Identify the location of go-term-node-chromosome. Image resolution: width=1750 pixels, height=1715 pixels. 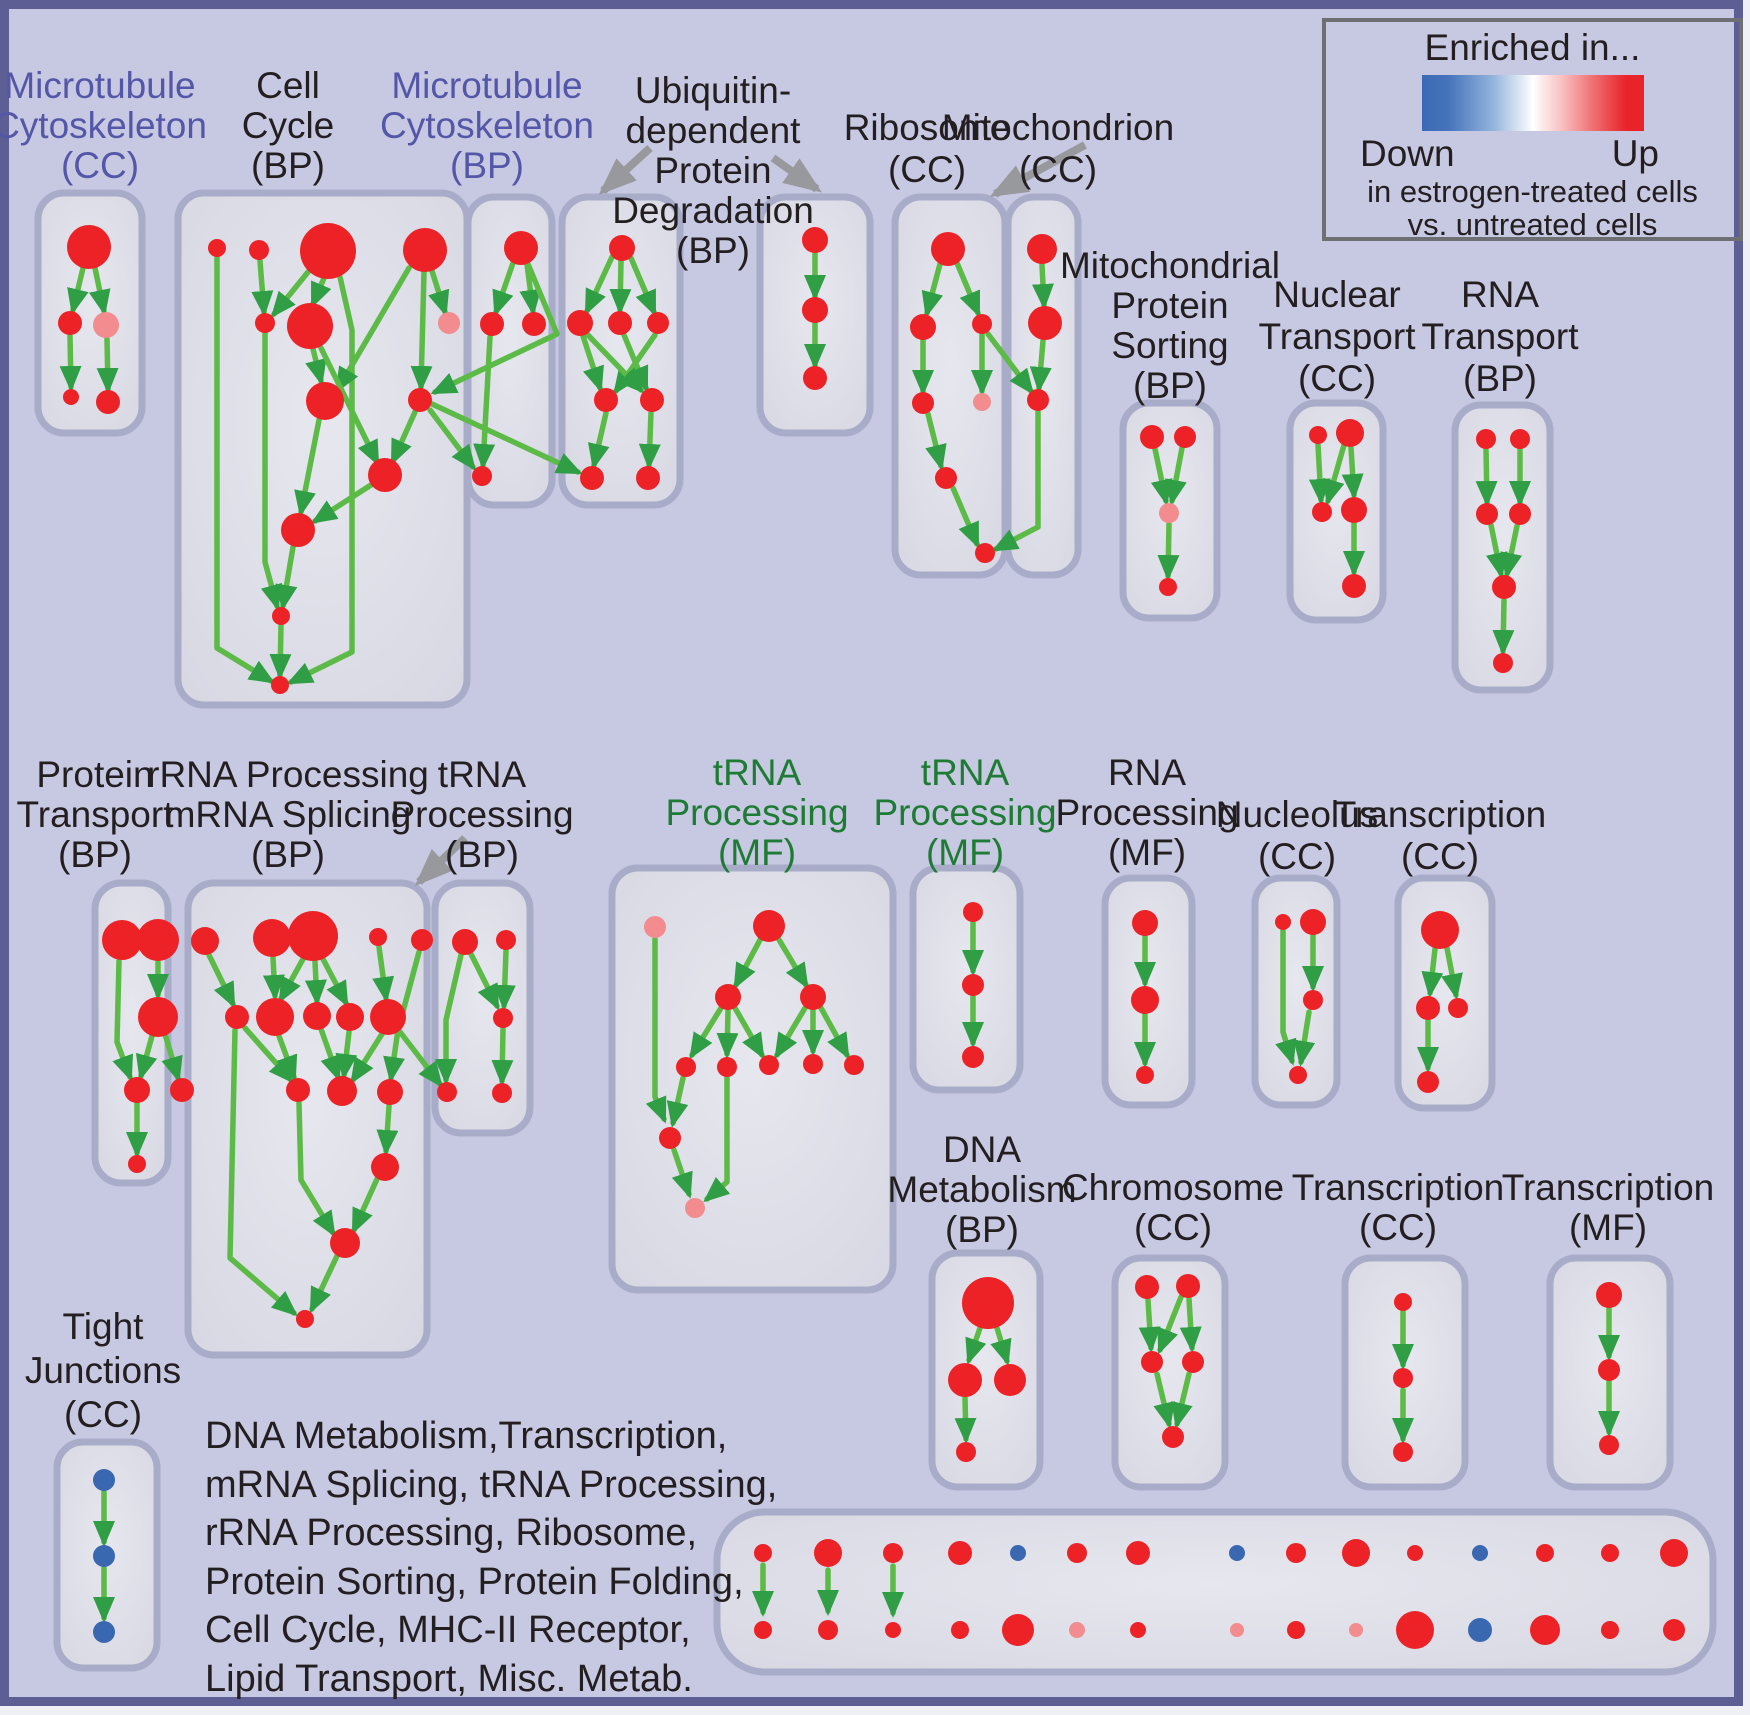
(1193, 1362).